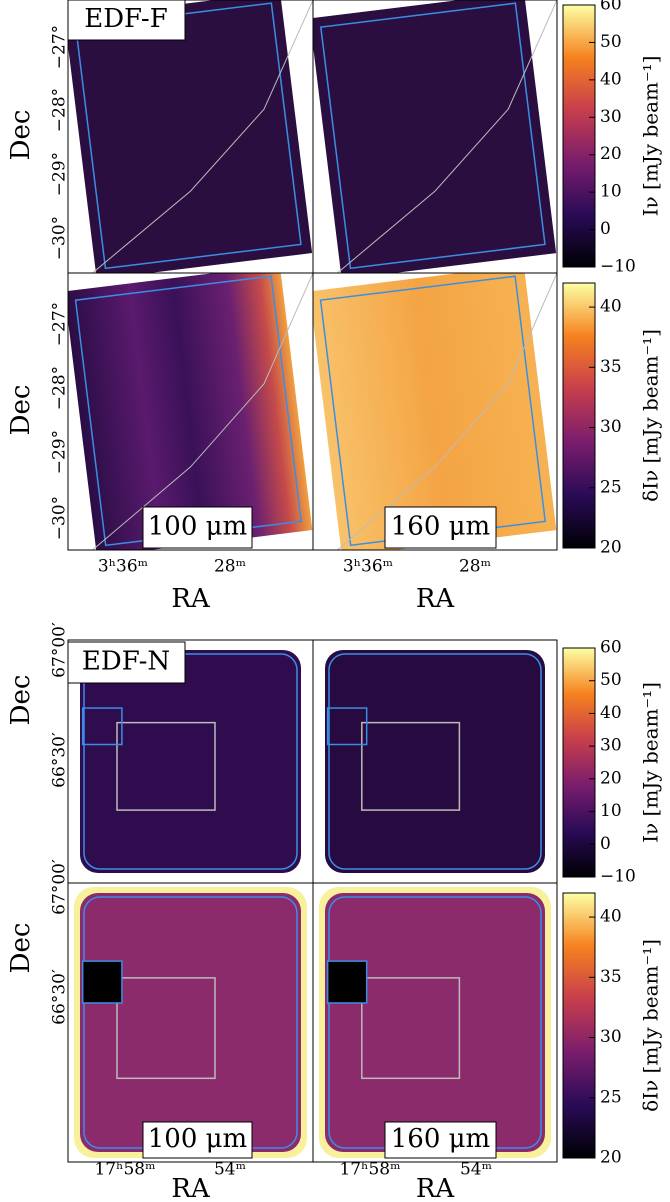 This screenshot has width=670, height=1202. I want to click on y-tick-label: −27°, so click(60, 47).